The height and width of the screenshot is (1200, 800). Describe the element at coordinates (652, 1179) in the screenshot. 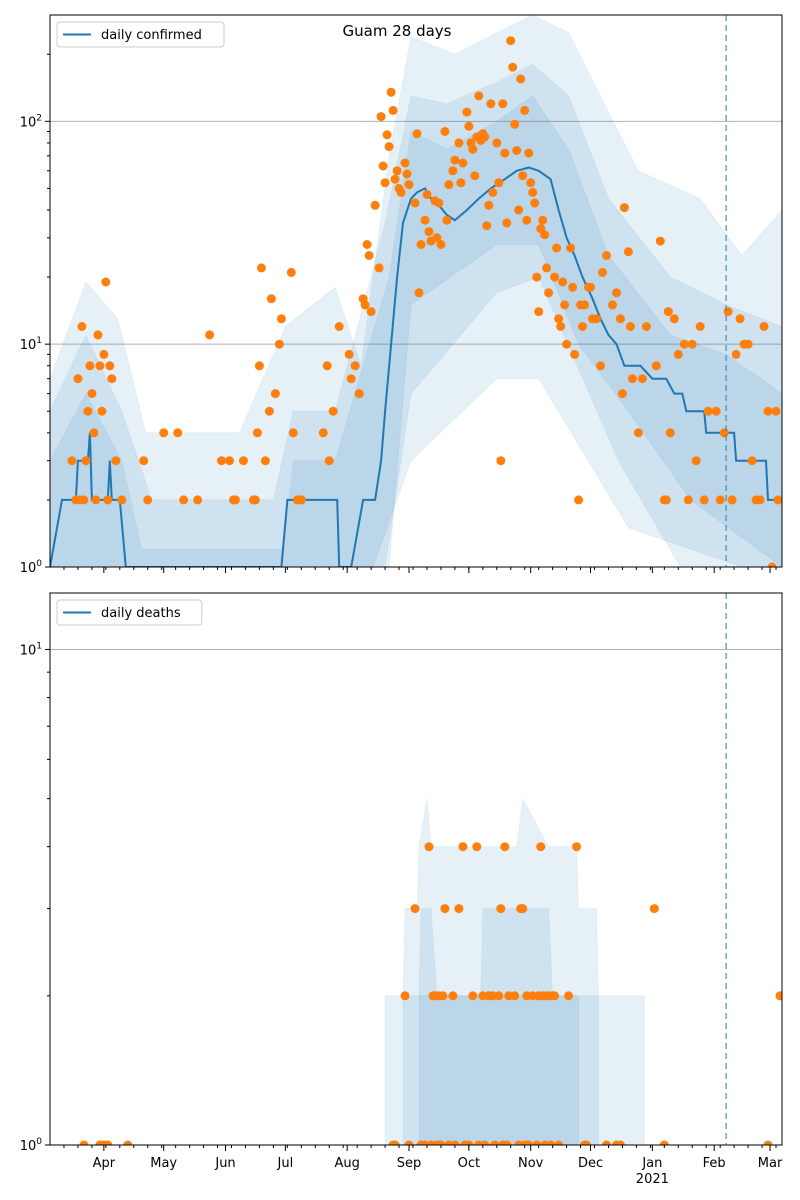

I see `xtick-sublabel: 2021` at that location.